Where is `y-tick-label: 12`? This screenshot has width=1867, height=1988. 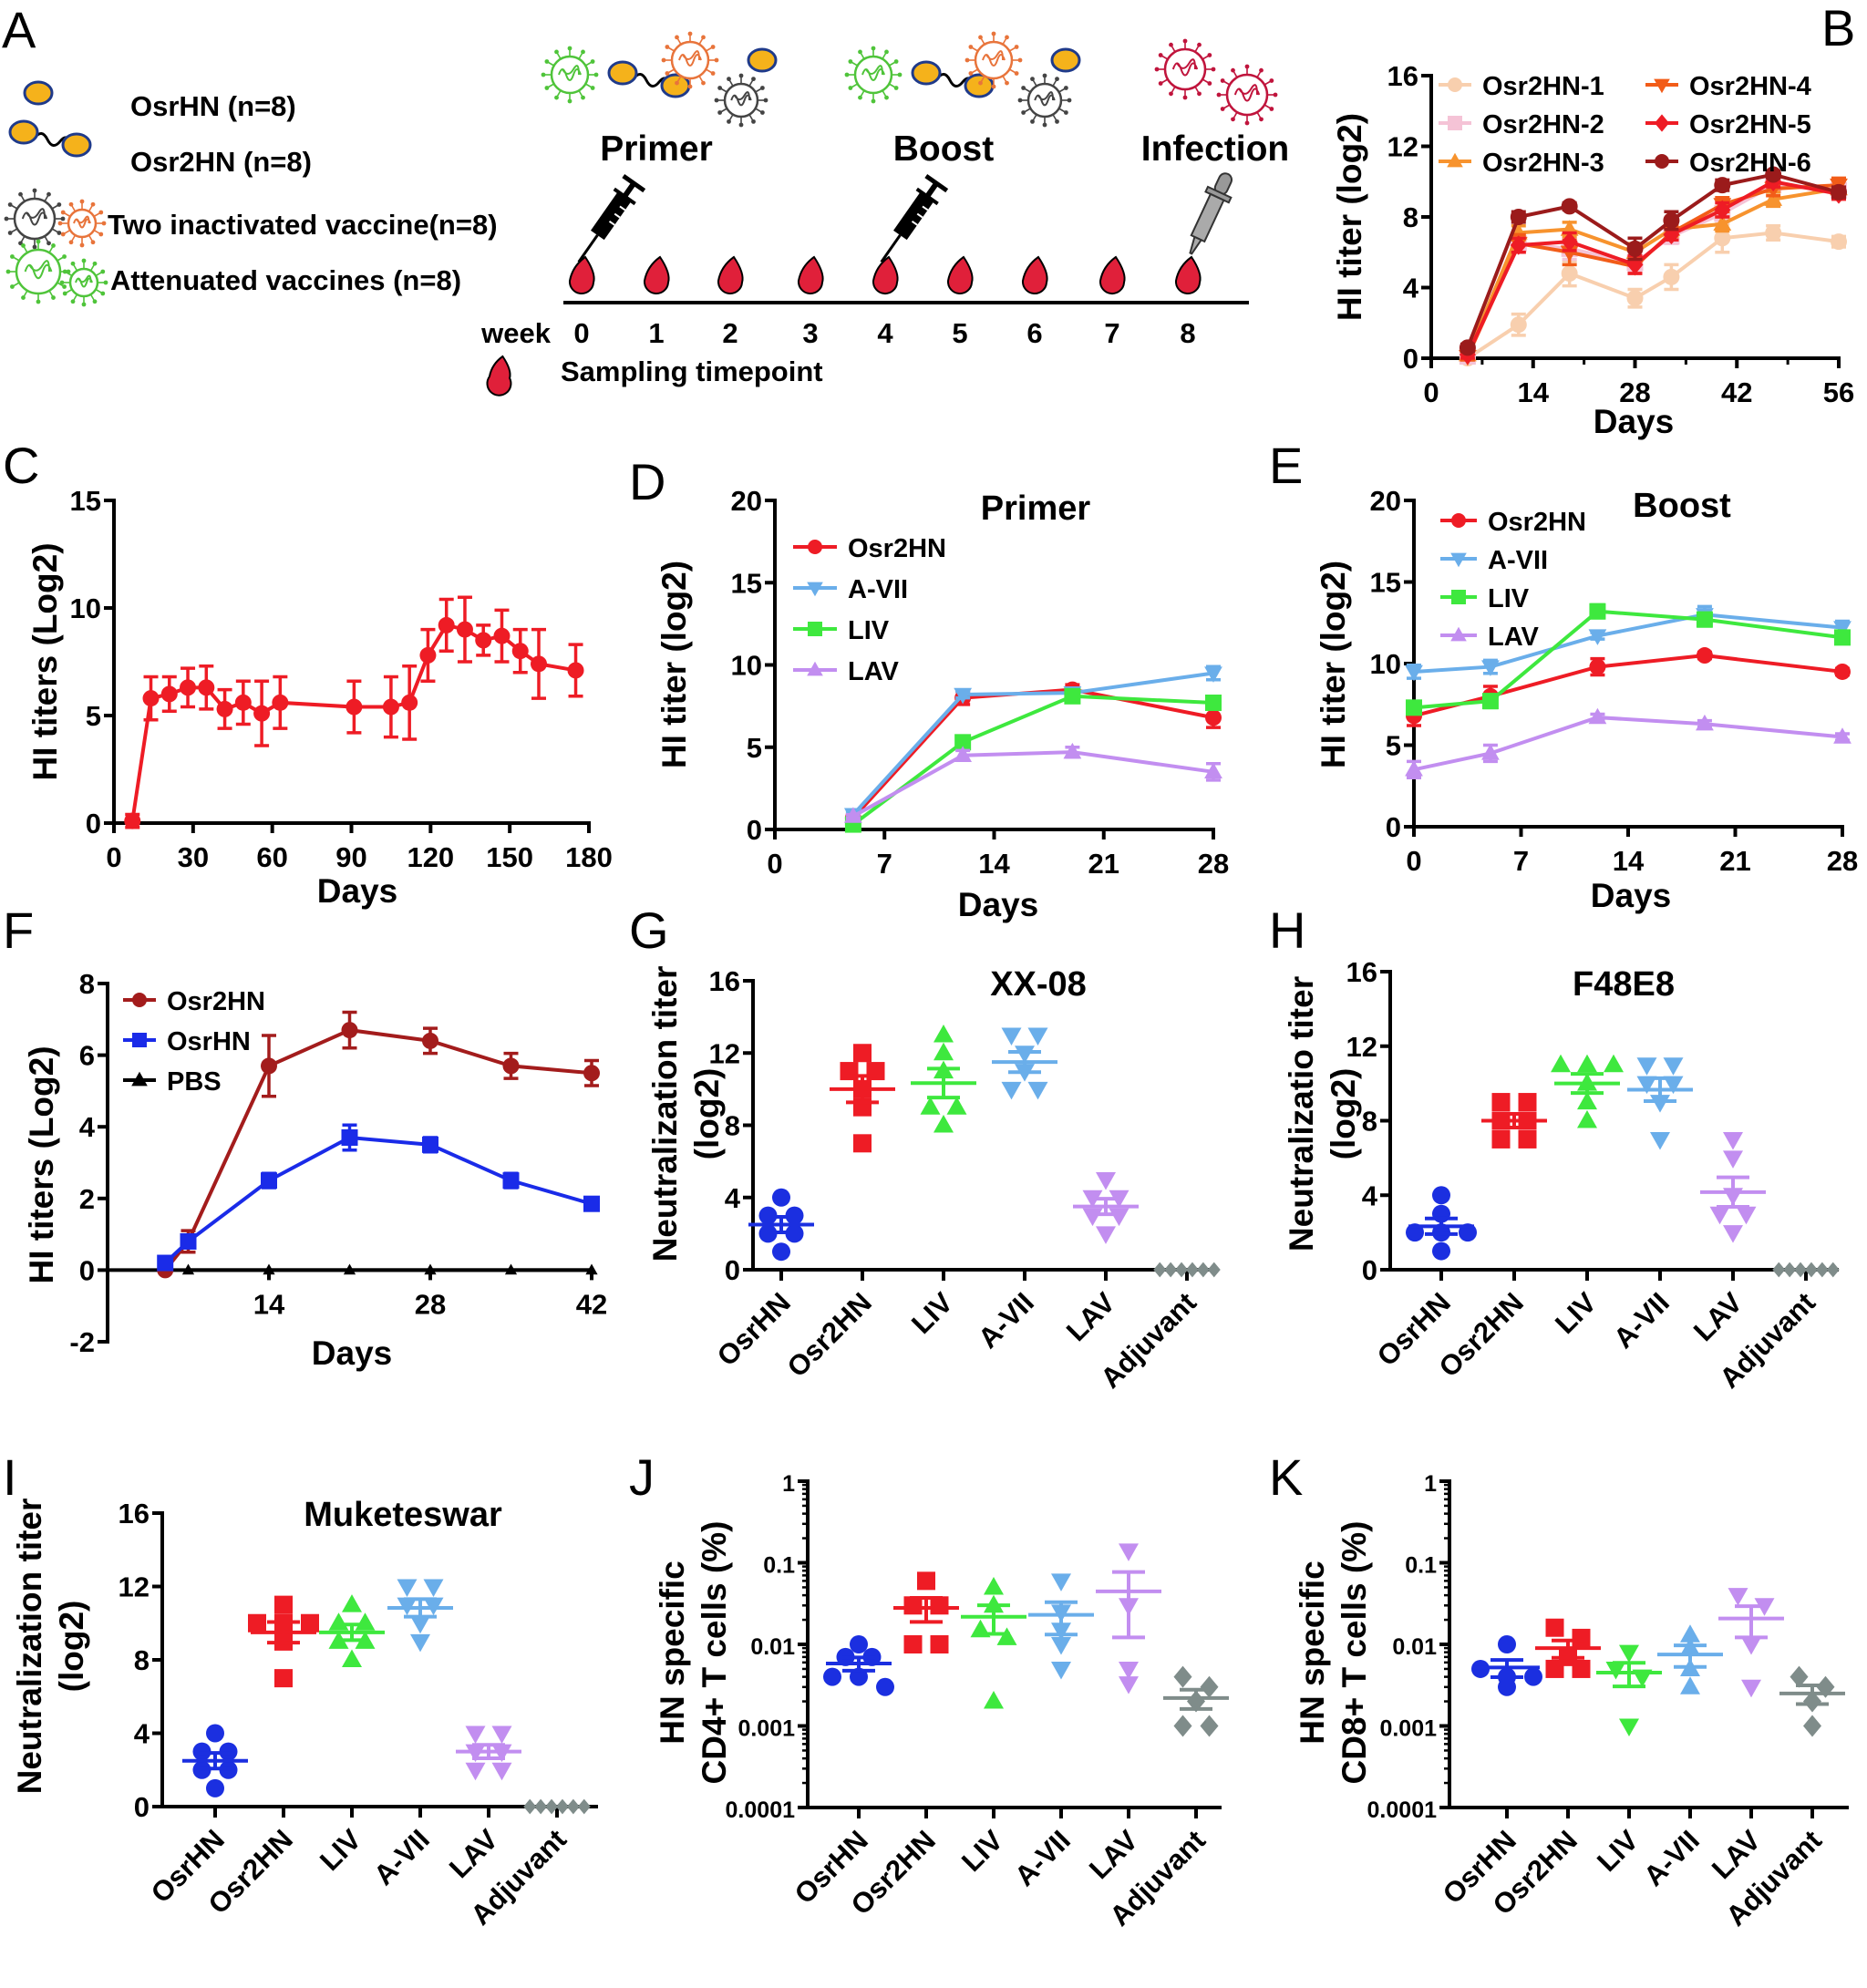
y-tick-label: 12 is located at coordinates (134, 1587).